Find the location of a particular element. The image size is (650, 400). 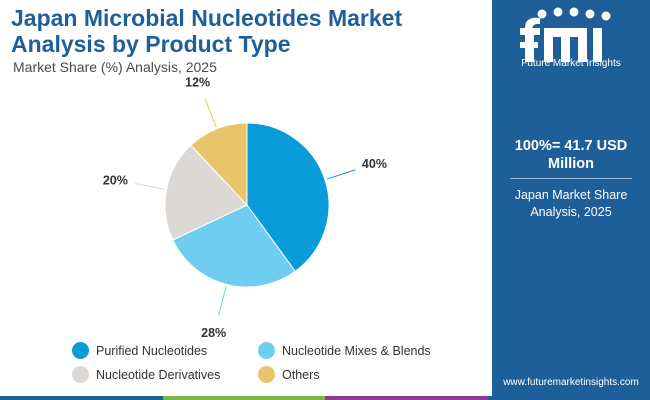

leader-line-nucleotide-mixes-and-blends is located at coordinates (222, 301).